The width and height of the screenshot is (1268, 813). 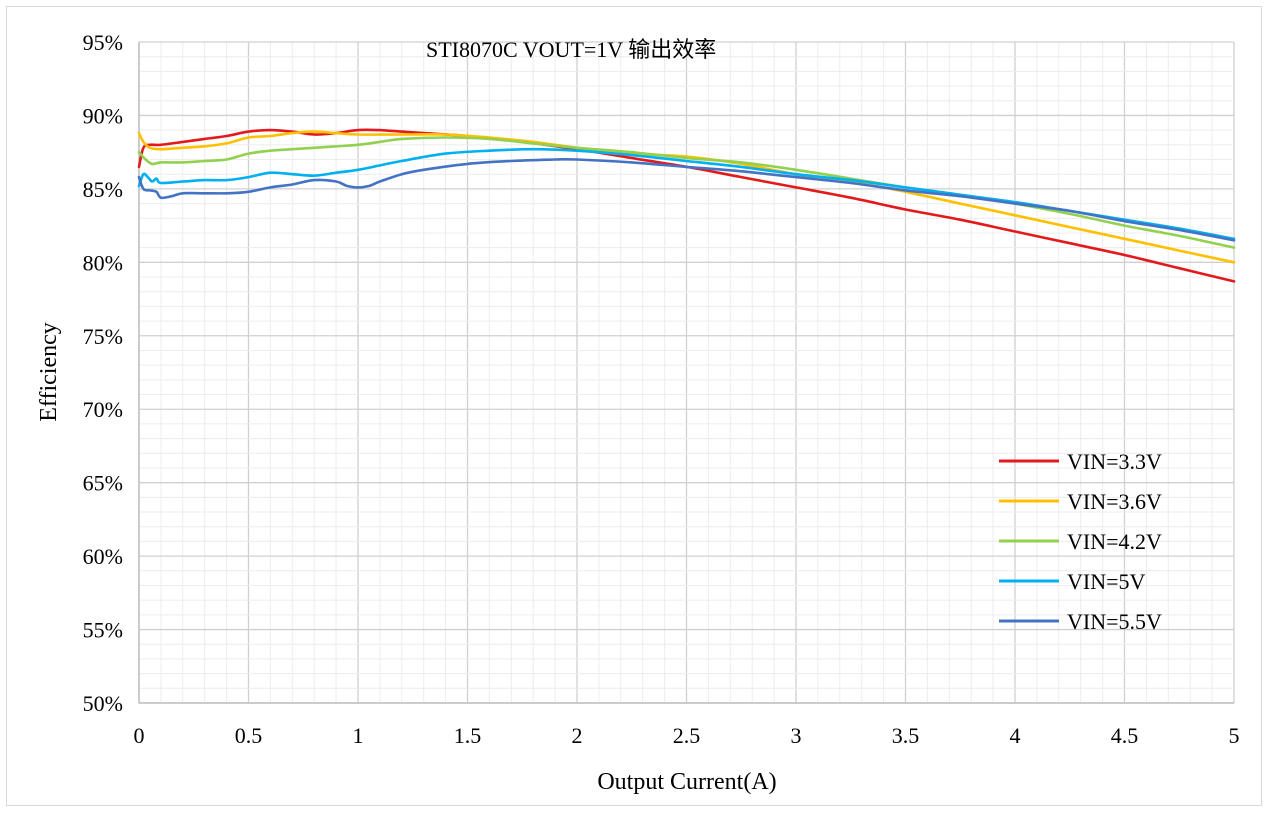 I want to click on x-tick-label: 4, so click(x=1015, y=735).